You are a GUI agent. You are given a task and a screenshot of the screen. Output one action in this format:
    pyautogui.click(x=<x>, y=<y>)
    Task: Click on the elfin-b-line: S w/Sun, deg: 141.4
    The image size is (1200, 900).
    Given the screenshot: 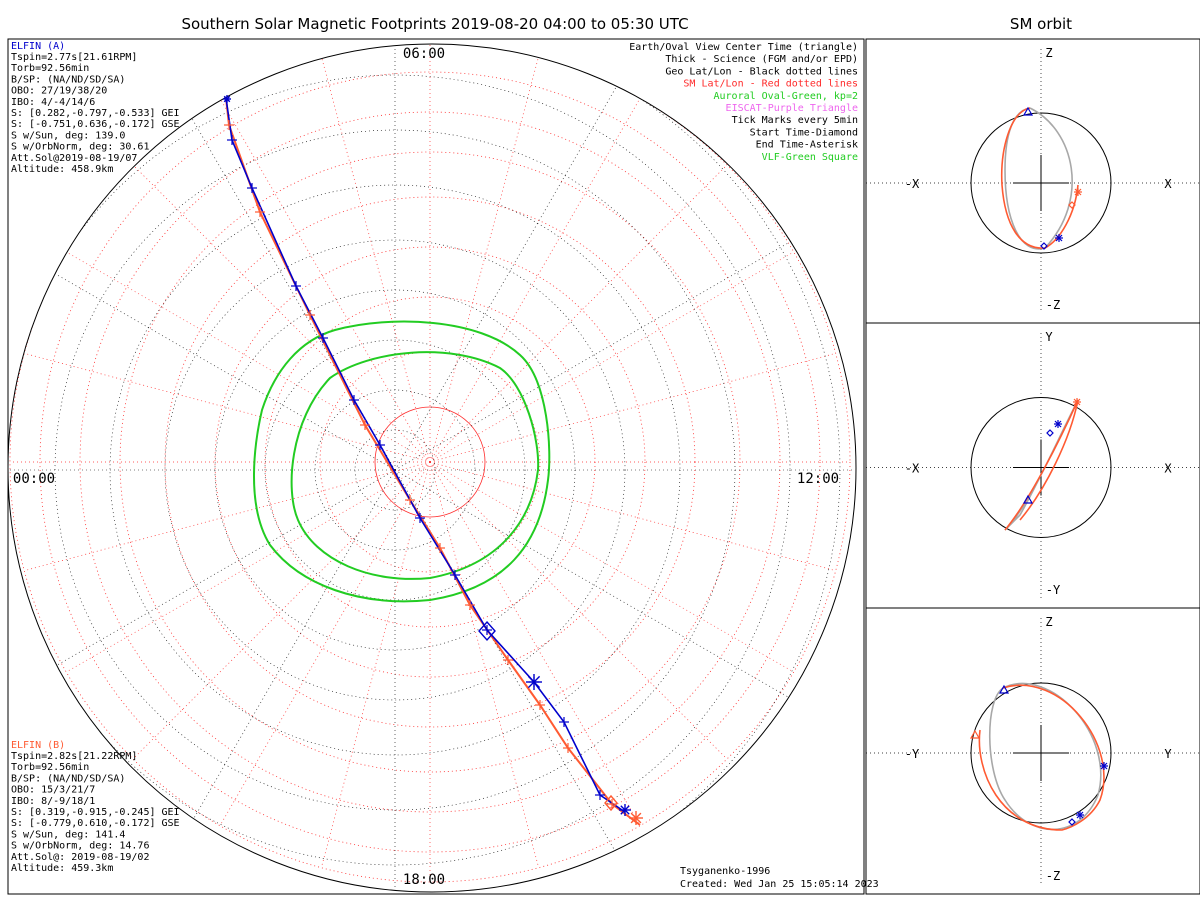 What is the action you would take?
    pyautogui.click(x=68, y=834)
    